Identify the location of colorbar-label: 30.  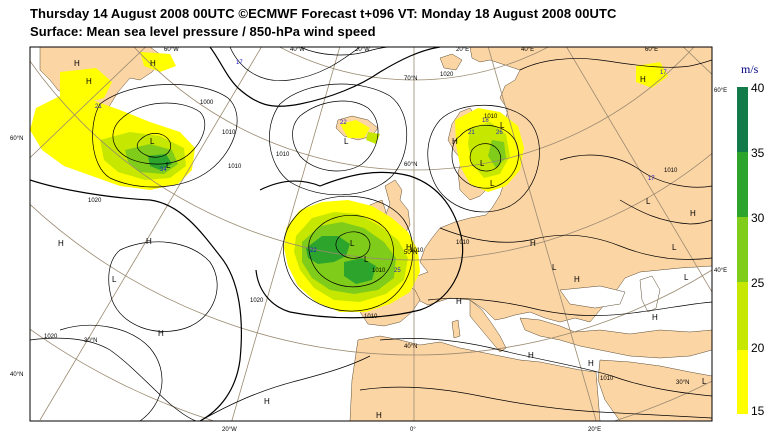
(758, 218).